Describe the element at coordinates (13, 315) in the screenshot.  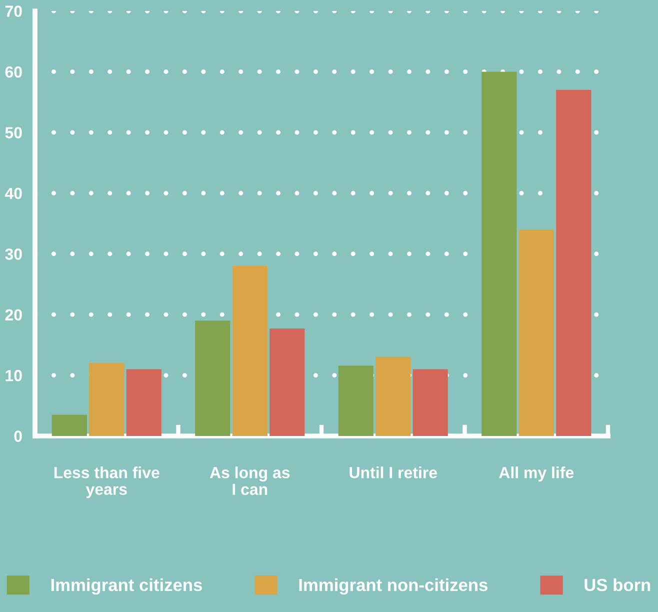
I see `y-tick-label: 20` at that location.